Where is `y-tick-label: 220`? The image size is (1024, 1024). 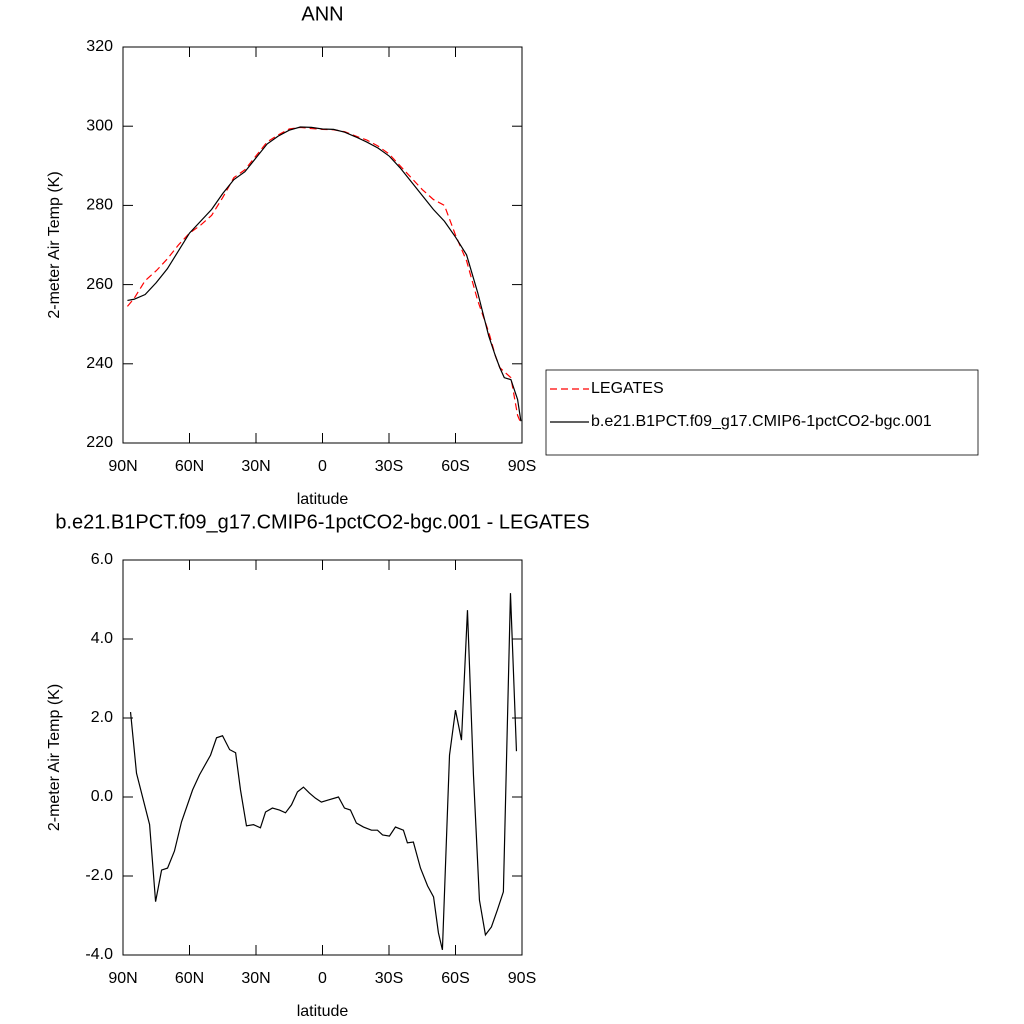 y-tick-label: 220 is located at coordinates (99, 442).